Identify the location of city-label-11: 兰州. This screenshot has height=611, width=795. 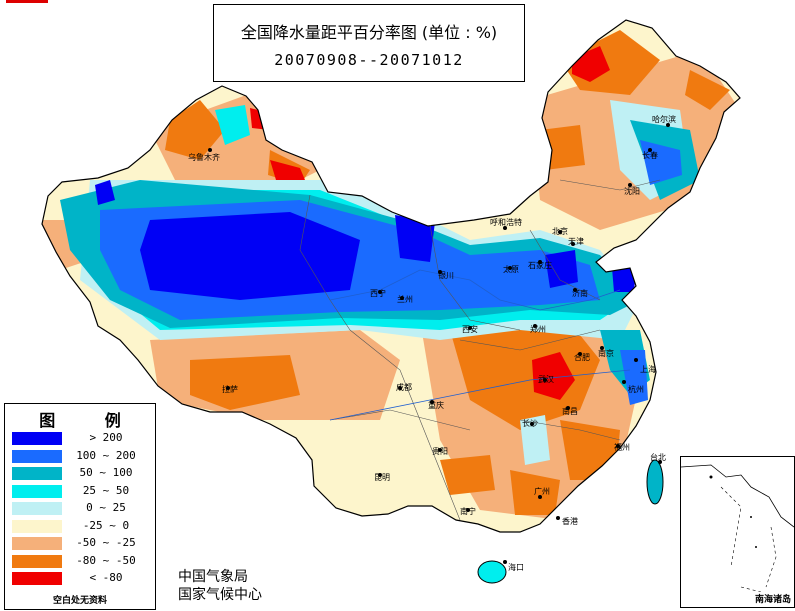
(405, 299).